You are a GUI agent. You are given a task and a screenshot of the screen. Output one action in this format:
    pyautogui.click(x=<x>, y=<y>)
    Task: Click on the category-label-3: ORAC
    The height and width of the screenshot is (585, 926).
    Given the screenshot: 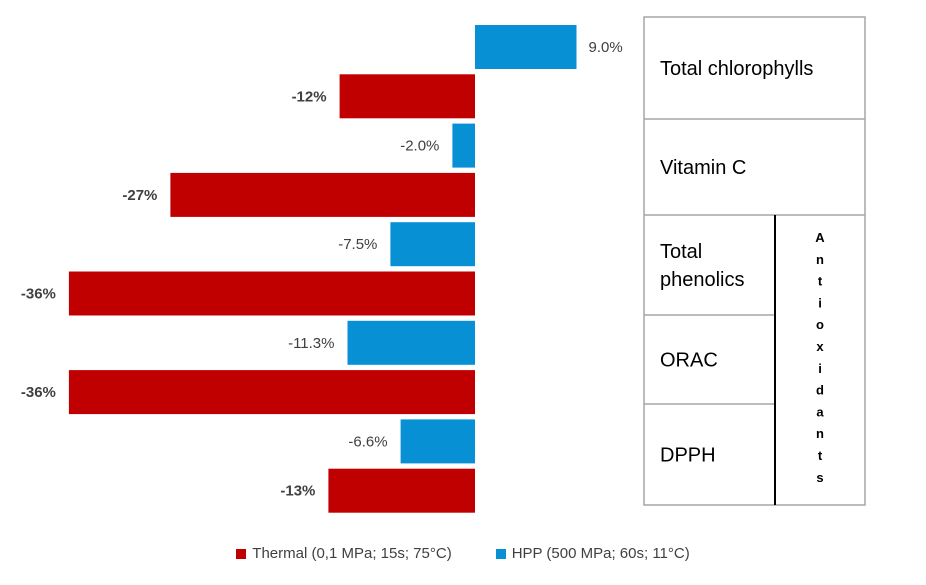 What is the action you would take?
    pyautogui.click(x=689, y=361)
    